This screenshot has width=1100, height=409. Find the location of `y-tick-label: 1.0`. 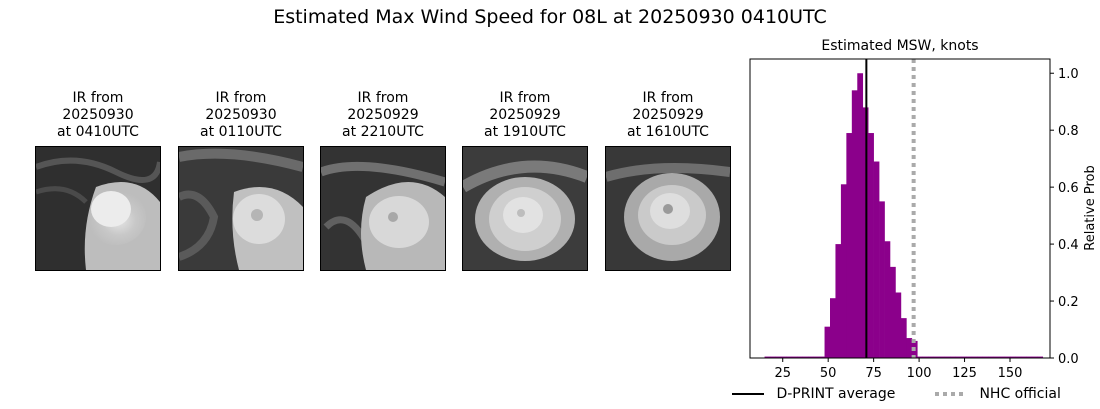

y-tick-label: 1.0 is located at coordinates (1068, 74).